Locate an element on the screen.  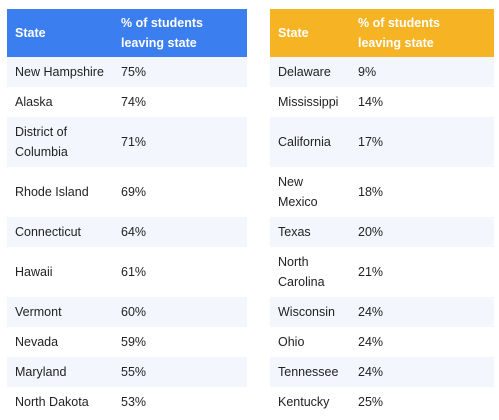
percent-cell: 60% is located at coordinates (180, 312).